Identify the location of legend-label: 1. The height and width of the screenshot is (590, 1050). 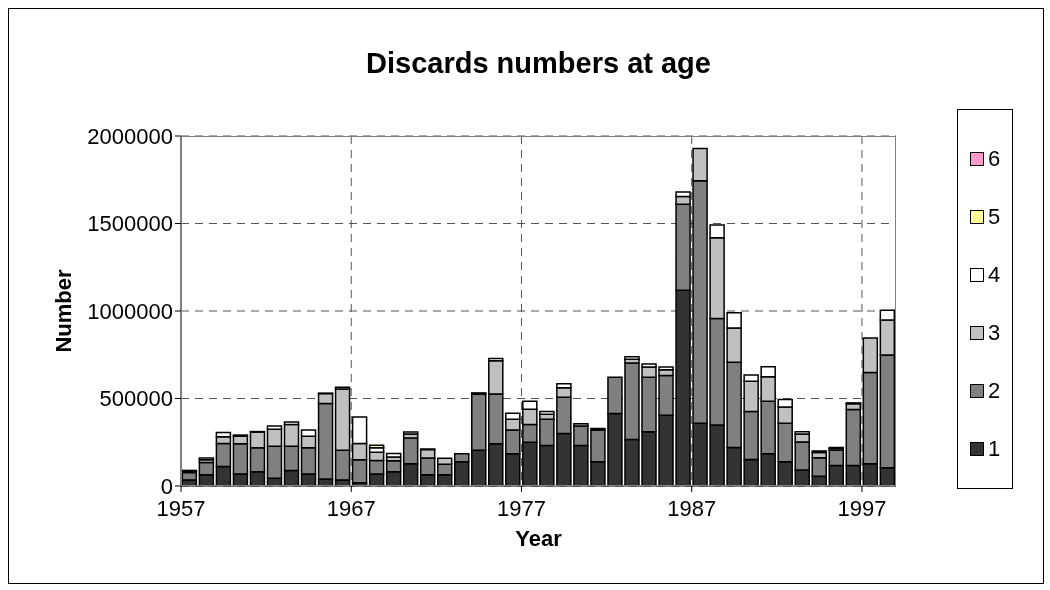
(994, 449).